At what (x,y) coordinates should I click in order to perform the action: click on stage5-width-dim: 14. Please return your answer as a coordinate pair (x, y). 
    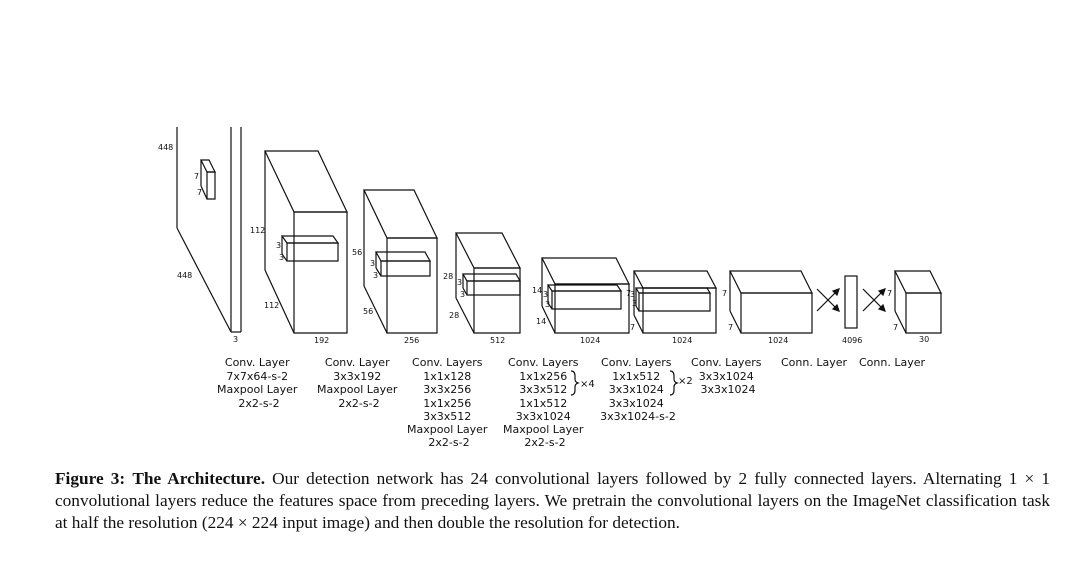
    Looking at the image, I should click on (541, 321).